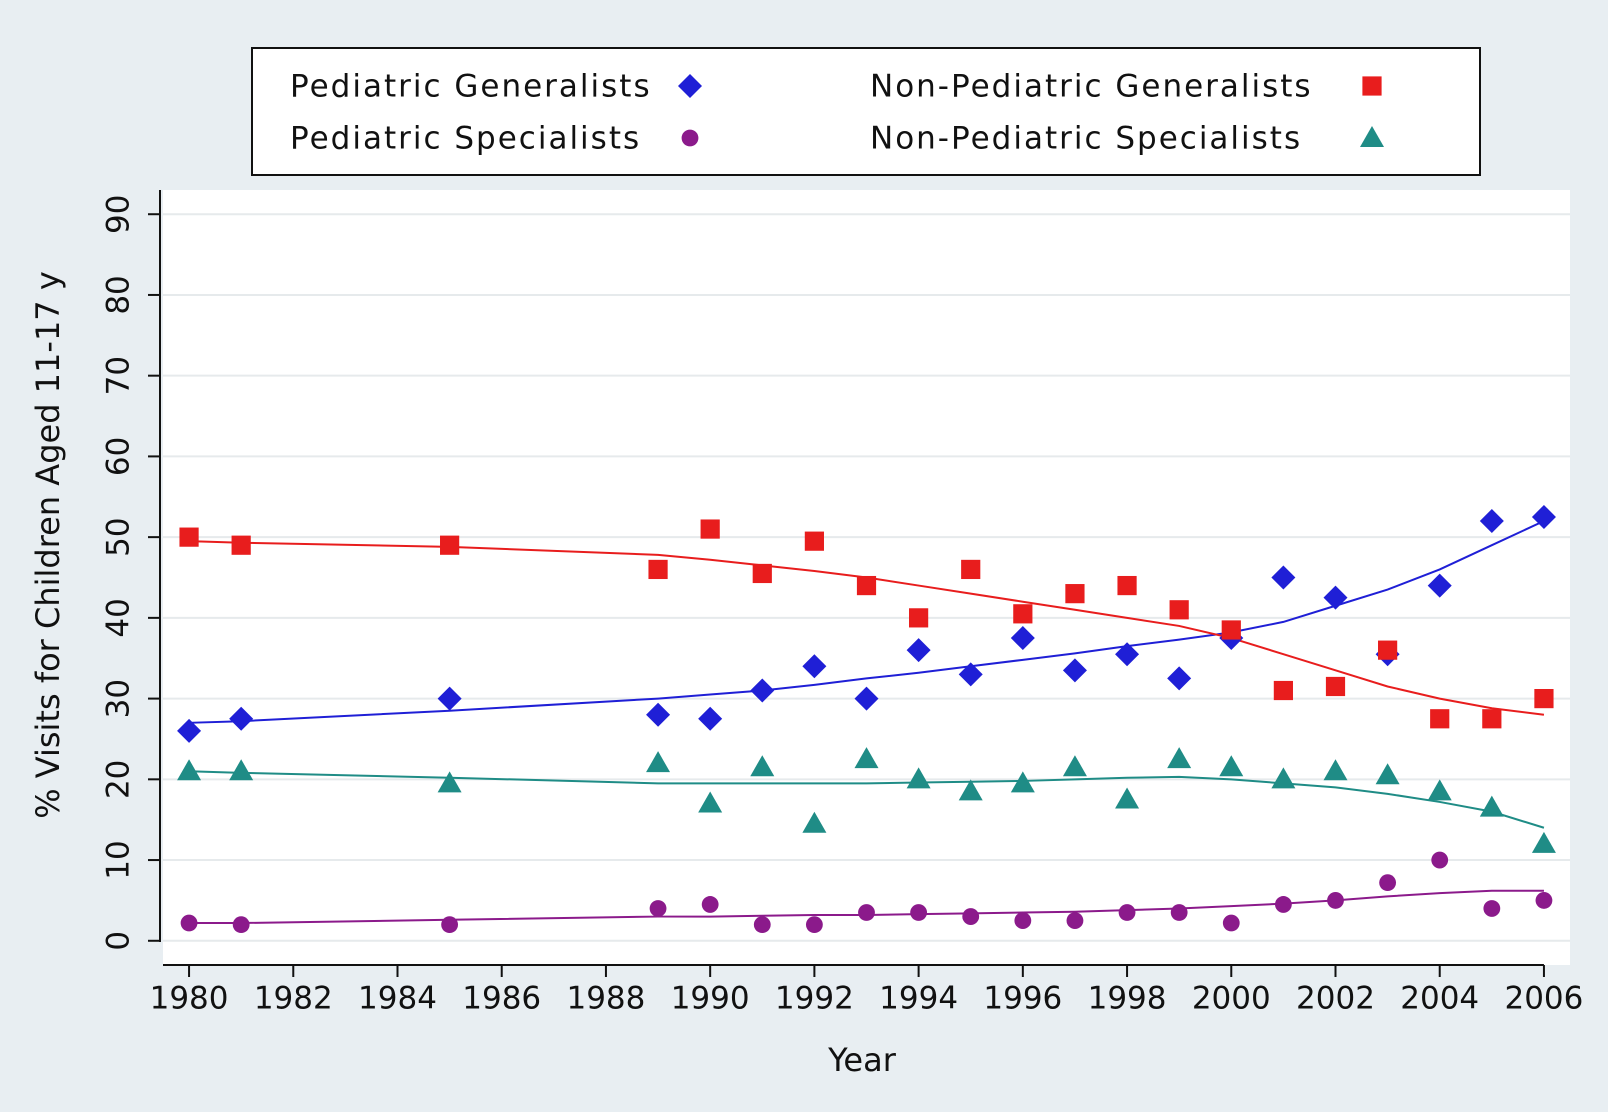 The height and width of the screenshot is (1112, 1608). I want to click on x-tick-label: 2006, so click(1543, 999).